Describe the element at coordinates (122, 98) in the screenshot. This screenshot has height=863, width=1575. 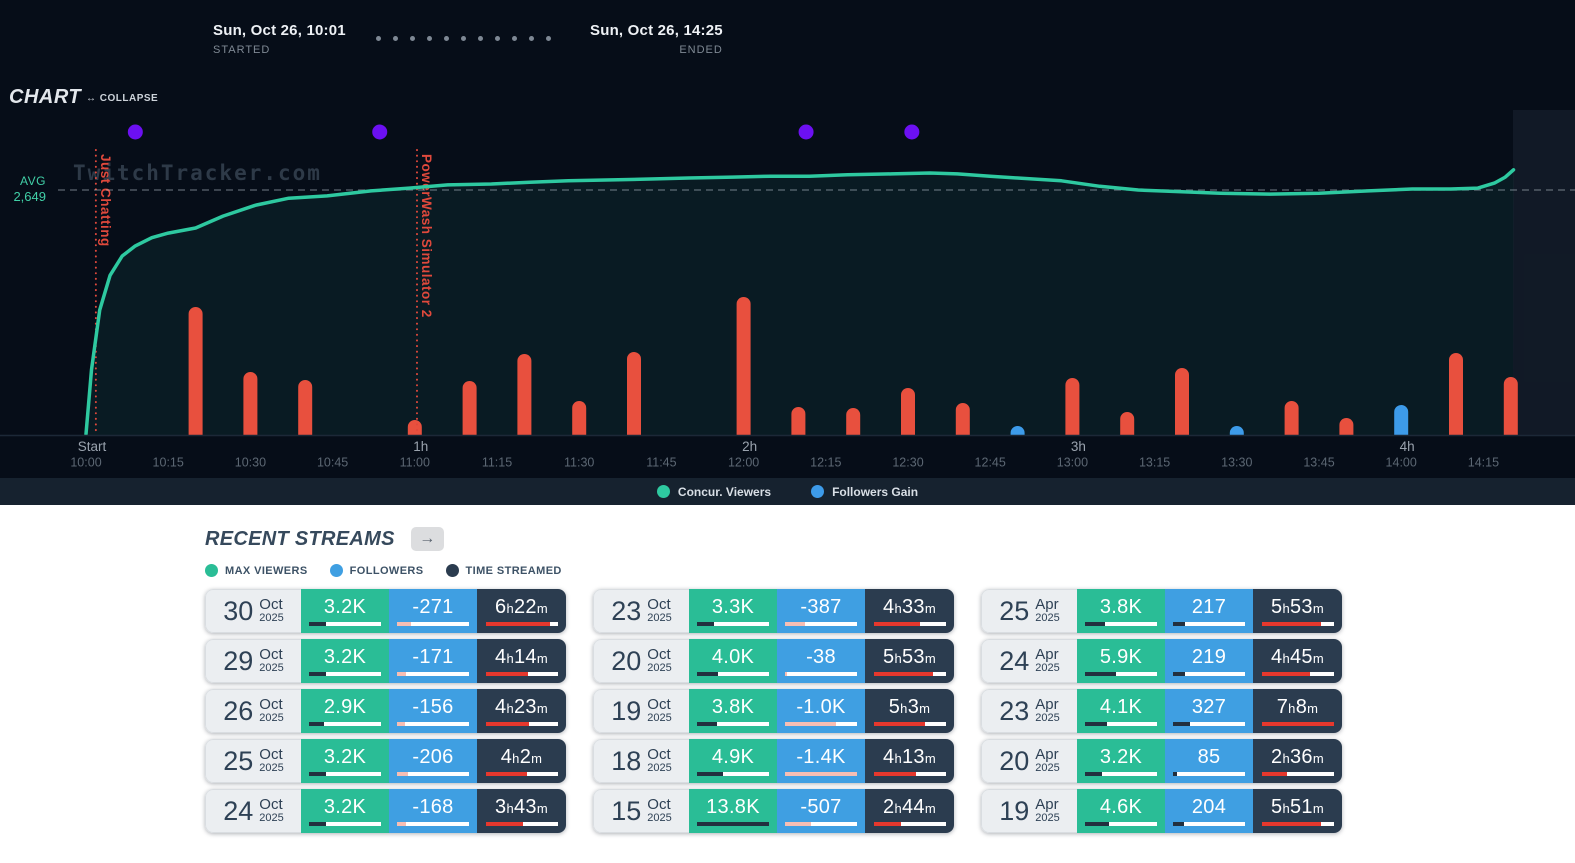
I see `collapse-button: ↔ COLLAPSE` at that location.